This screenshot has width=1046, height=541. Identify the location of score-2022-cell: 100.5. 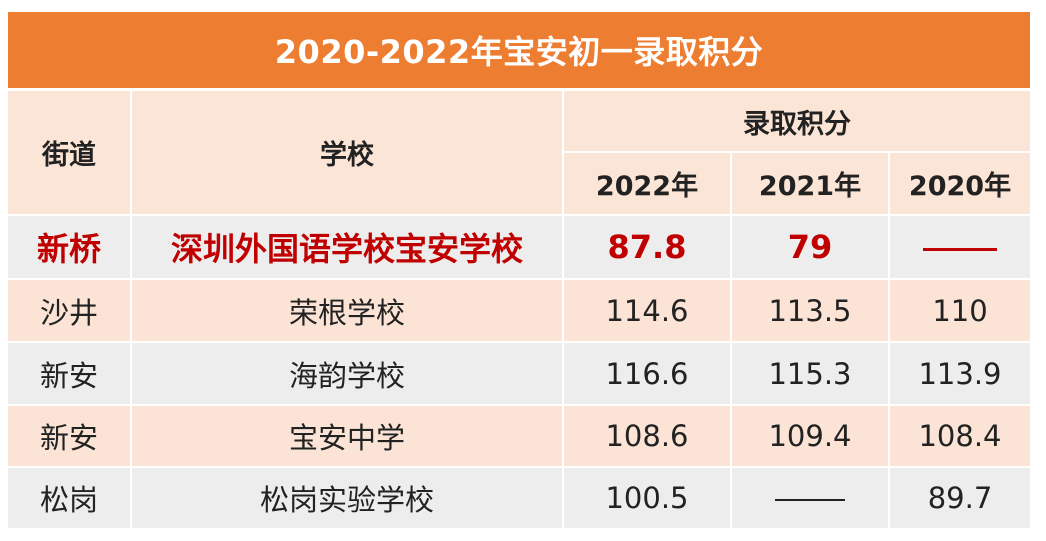
(648, 499).